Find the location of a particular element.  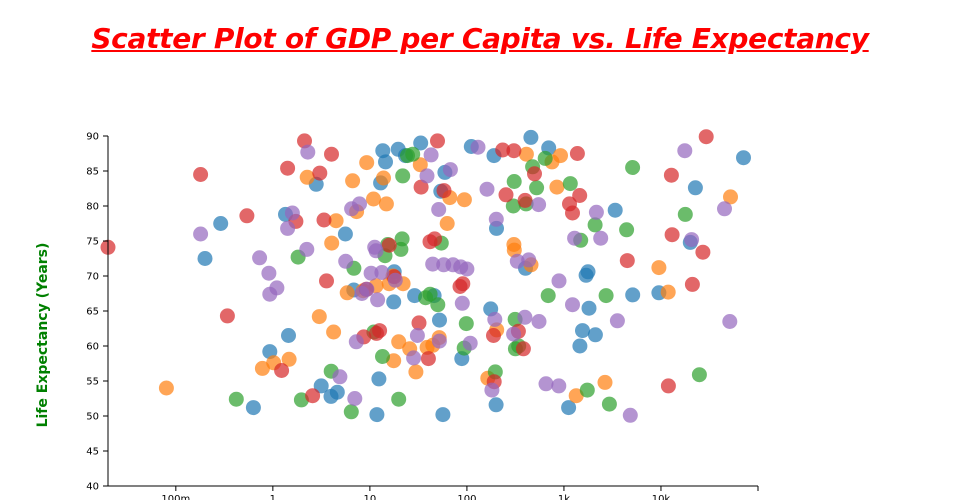

y-tick-label: 75 is located at coordinates (92, 242).